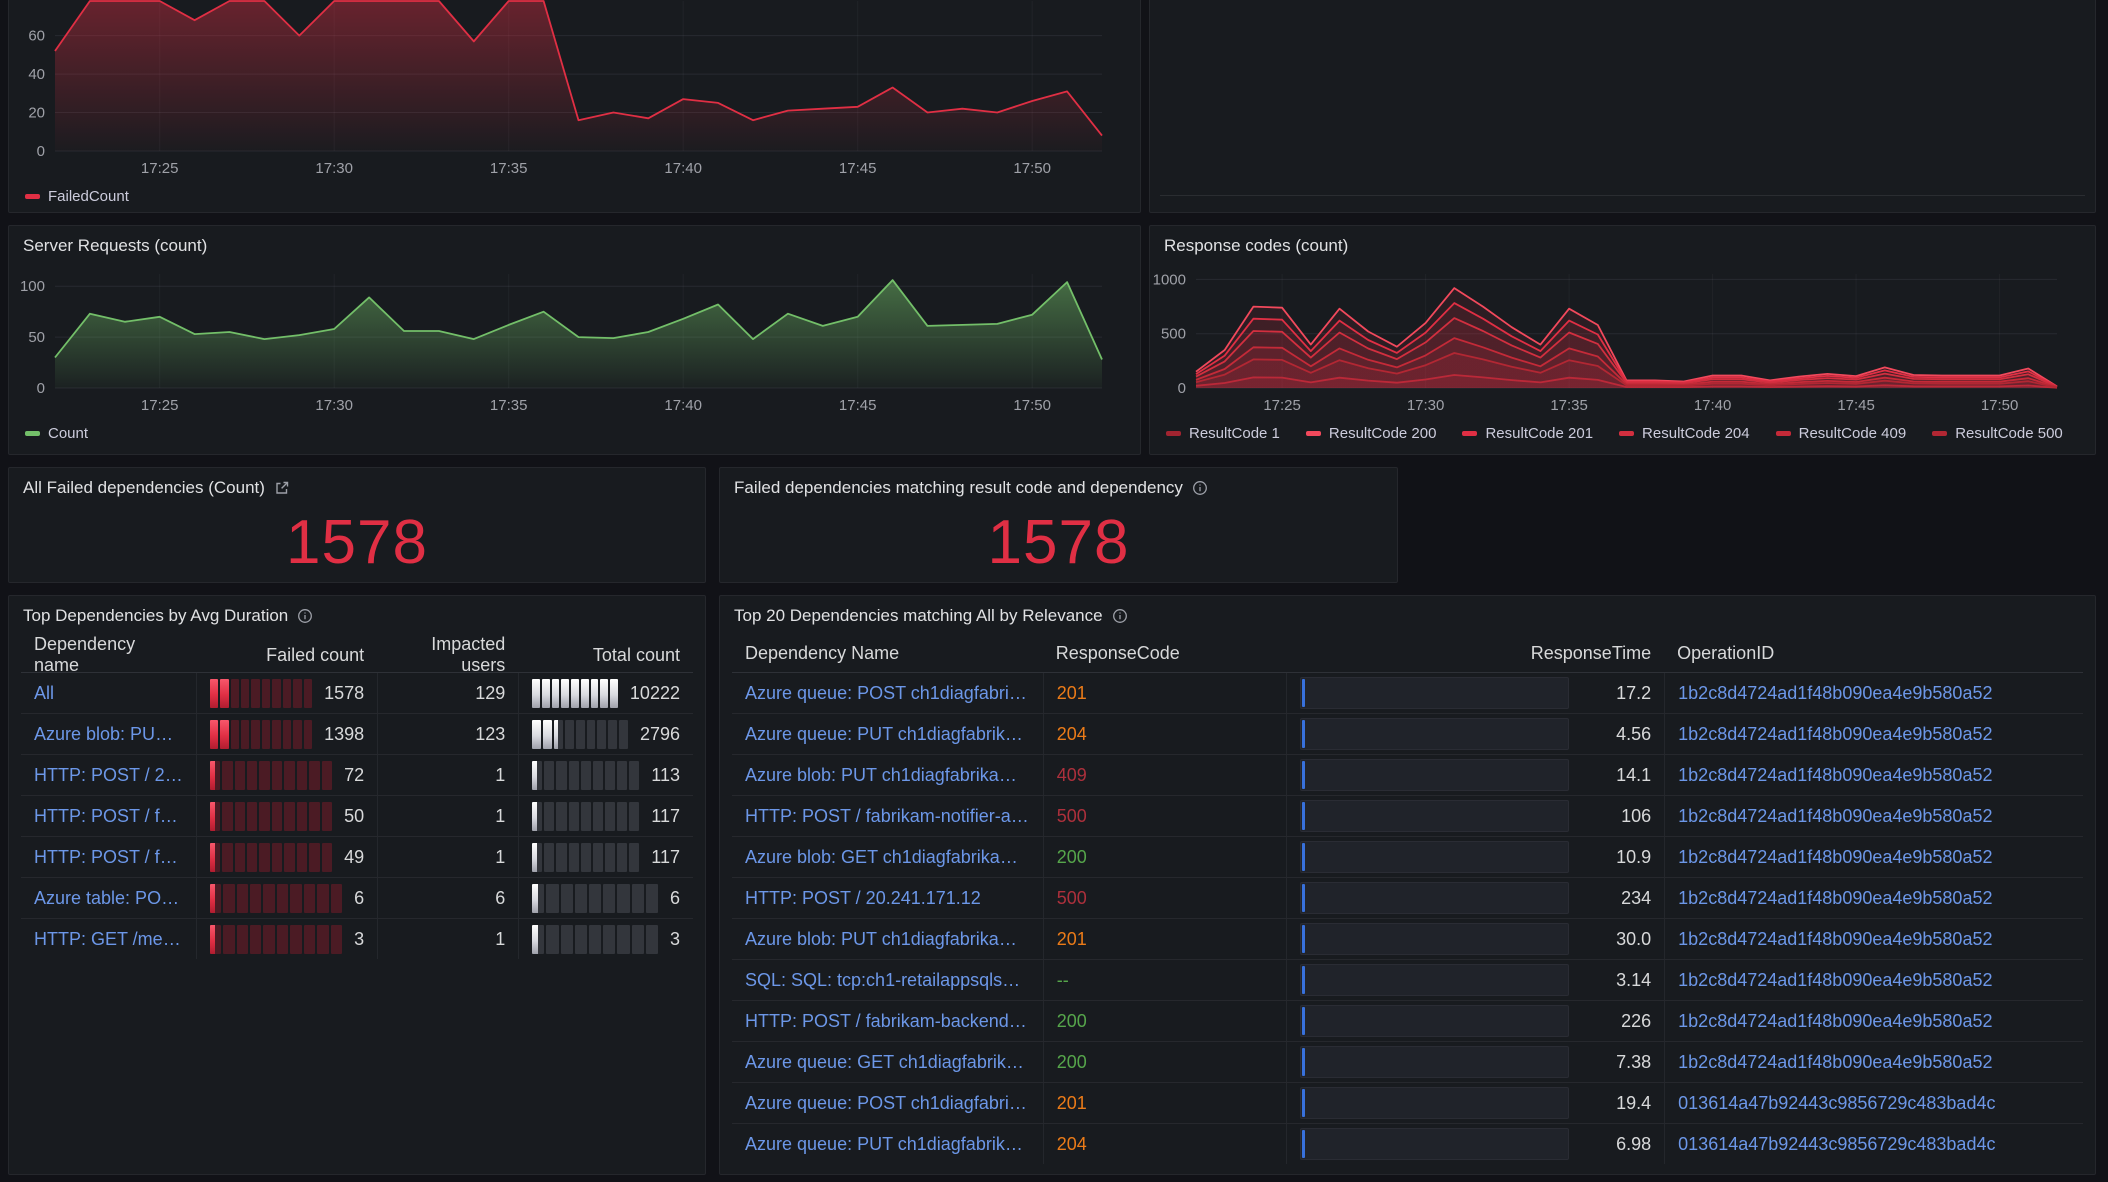  What do you see at coordinates (1636, 1020) in the screenshot?
I see `response-time-value: 226` at bounding box center [1636, 1020].